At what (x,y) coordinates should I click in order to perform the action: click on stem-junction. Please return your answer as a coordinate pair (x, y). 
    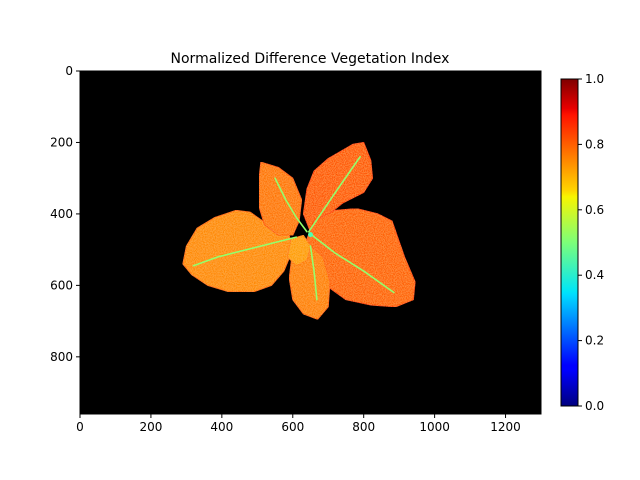
    Looking at the image, I should click on (310, 235).